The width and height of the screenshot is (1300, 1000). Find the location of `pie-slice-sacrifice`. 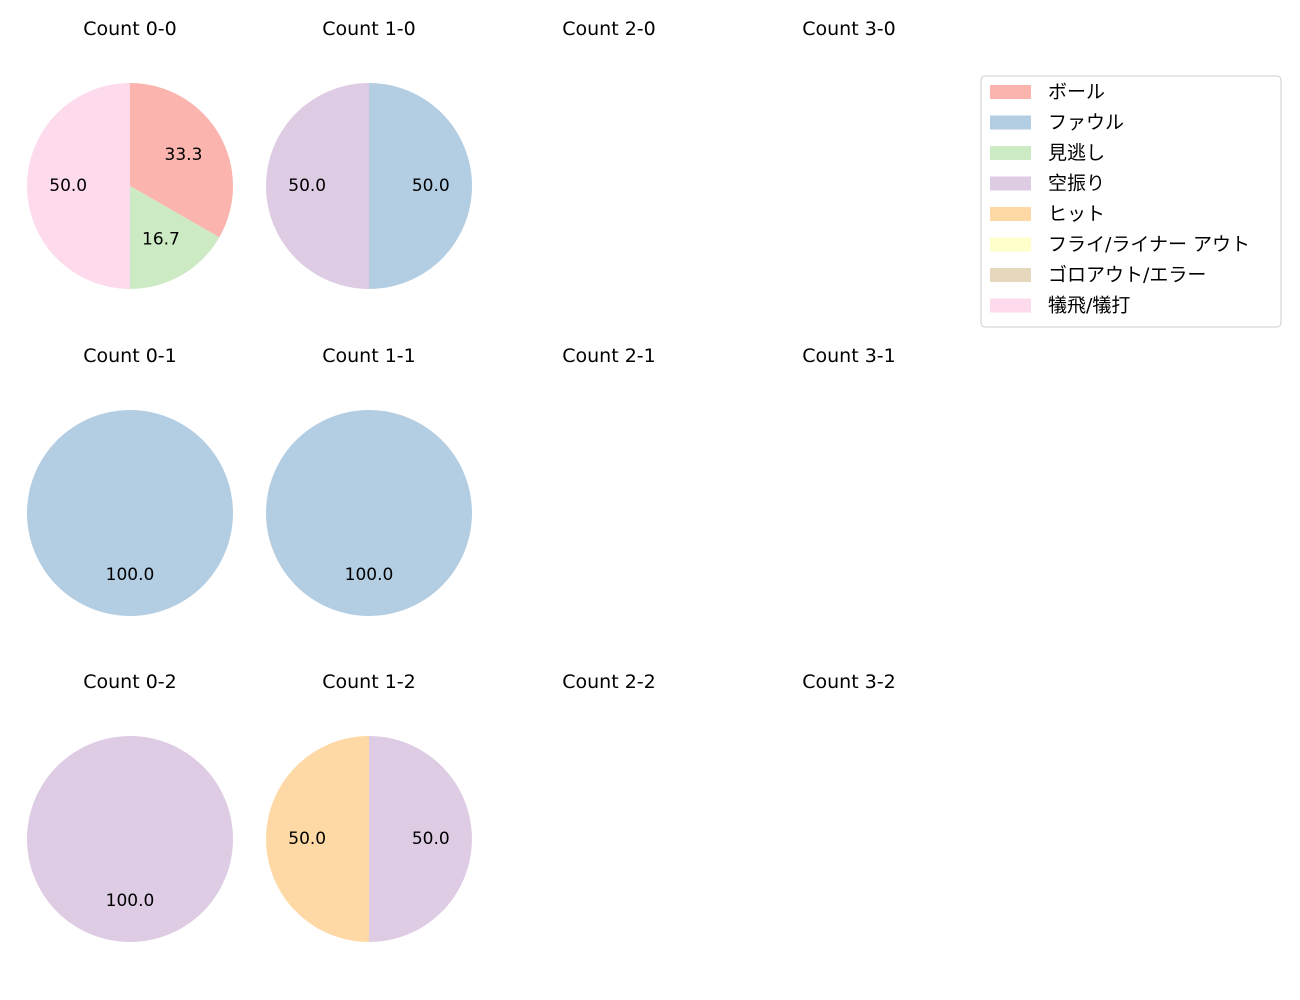

pie-slice-sacrifice is located at coordinates (78, 186).